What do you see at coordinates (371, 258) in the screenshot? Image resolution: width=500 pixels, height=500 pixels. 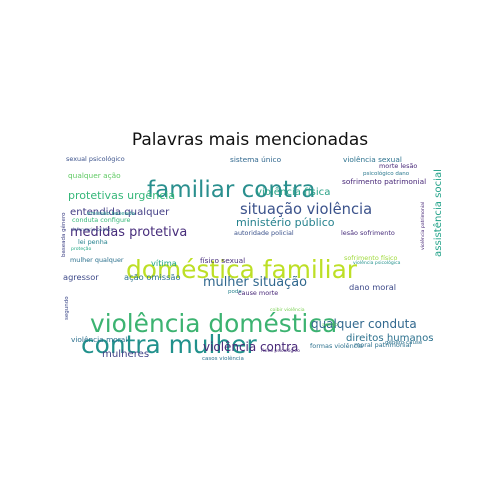 I see `word-32: sofrimento físico` at bounding box center [371, 258].